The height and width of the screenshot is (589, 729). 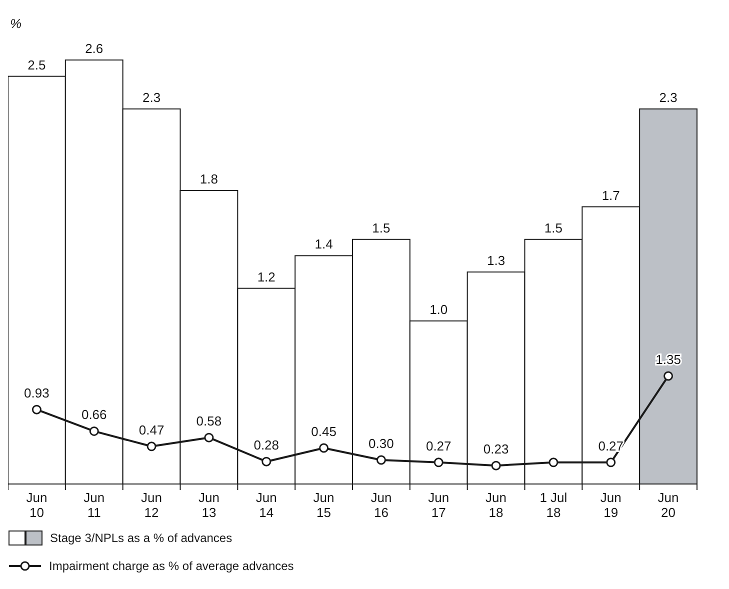 I want to click on x-tick-label: Jun 12, so click(x=151, y=505).